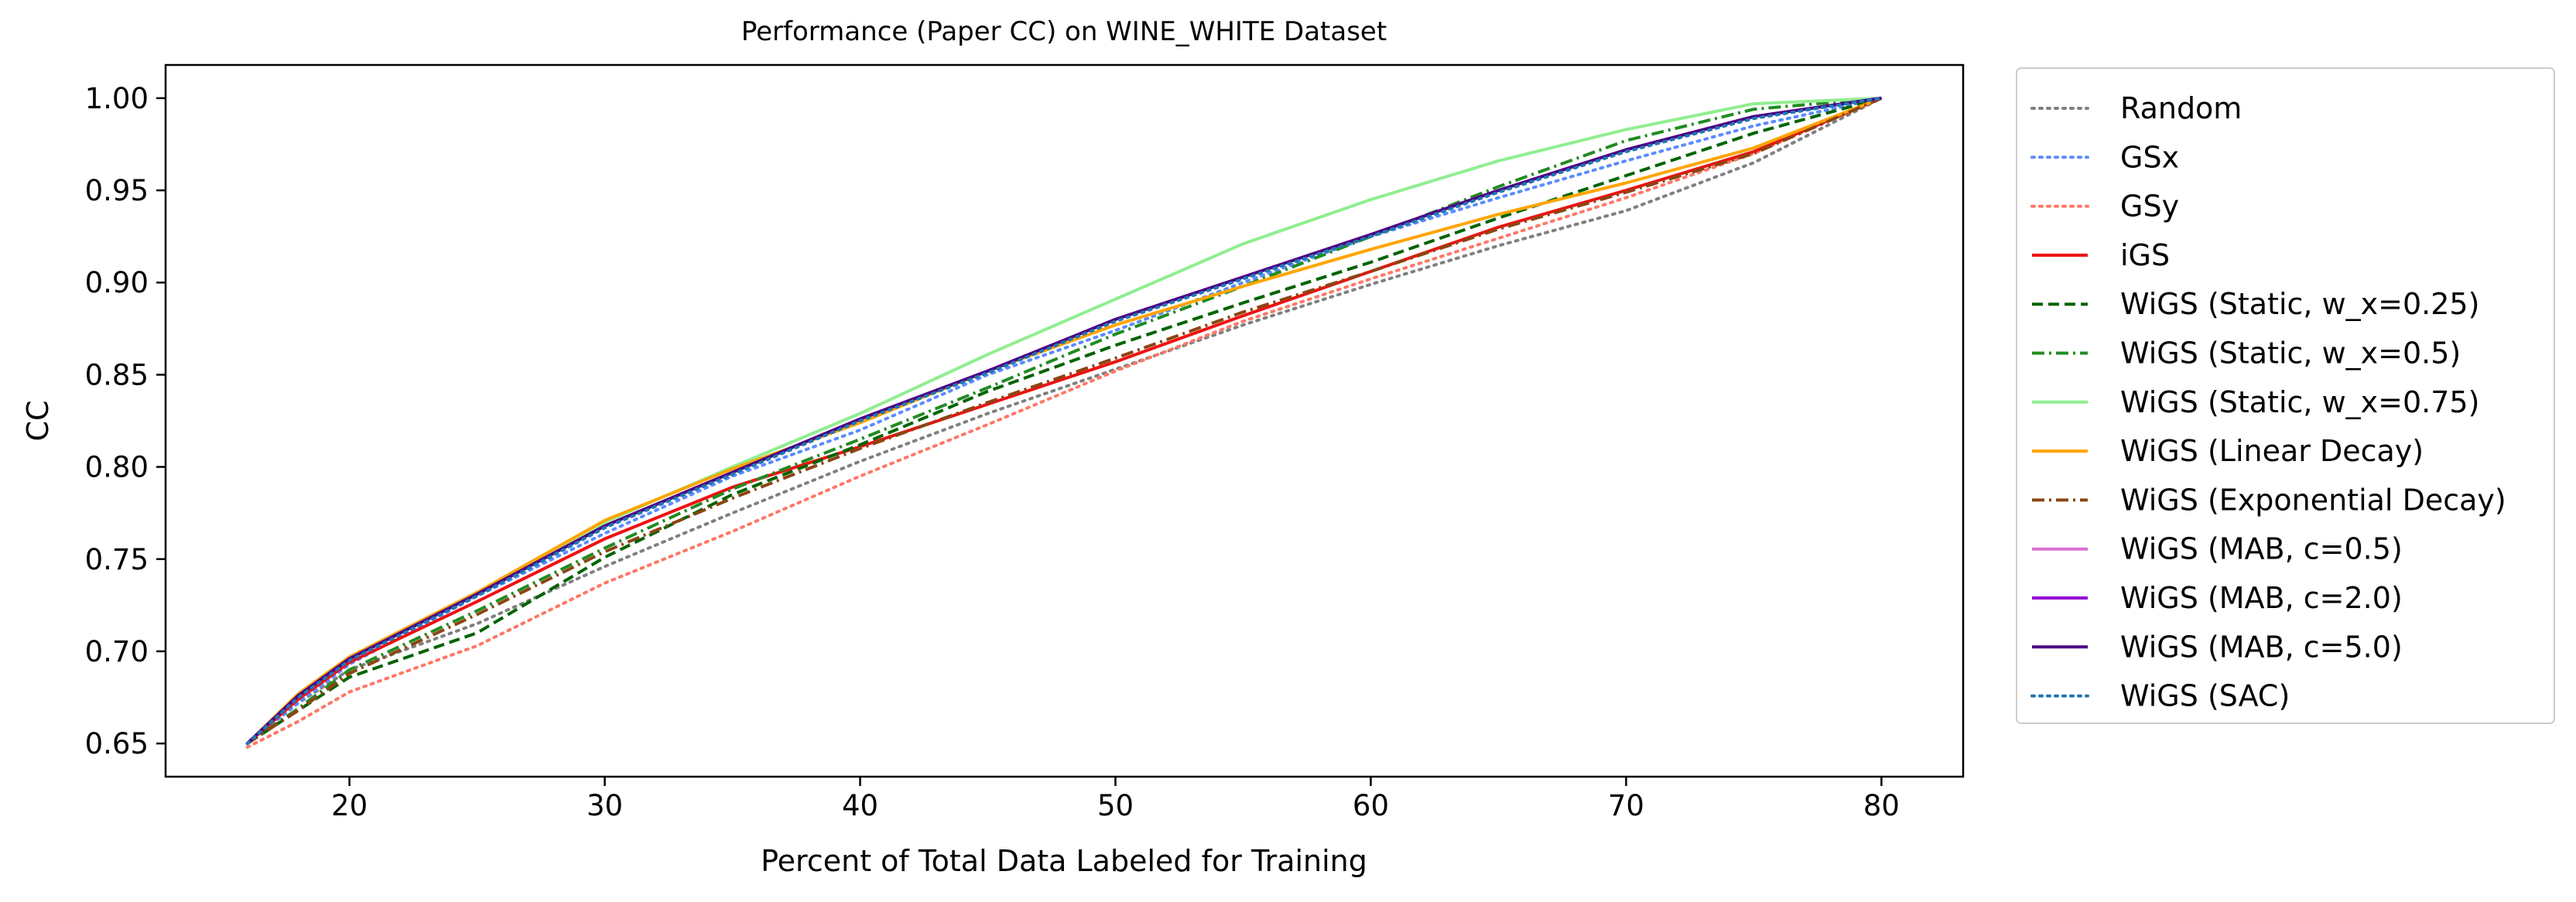 The image size is (2576, 902). I want to click on x-tick-label: 80, so click(1881, 805).